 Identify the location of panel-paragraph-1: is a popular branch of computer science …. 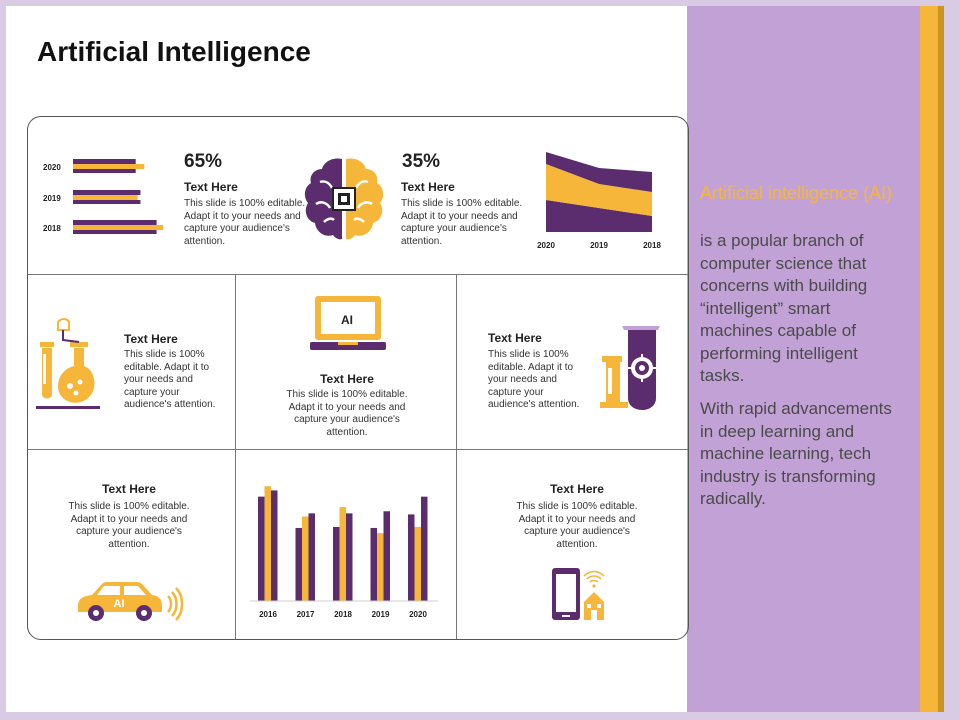
(784, 308).